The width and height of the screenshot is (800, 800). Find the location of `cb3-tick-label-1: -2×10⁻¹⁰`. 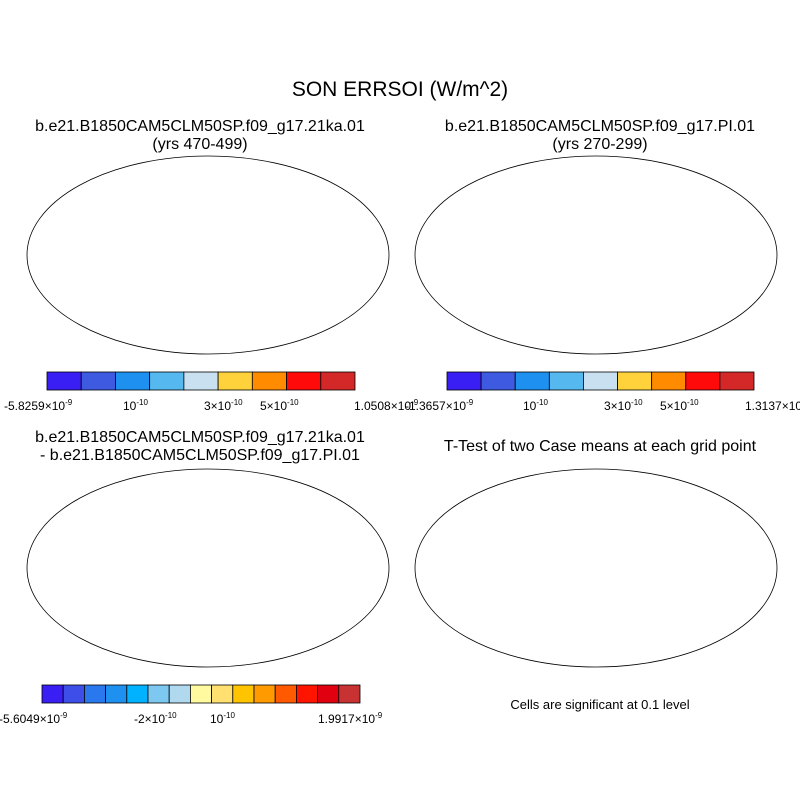

cb3-tick-label-1: -2×10⁻¹⁰ is located at coordinates (155, 718).